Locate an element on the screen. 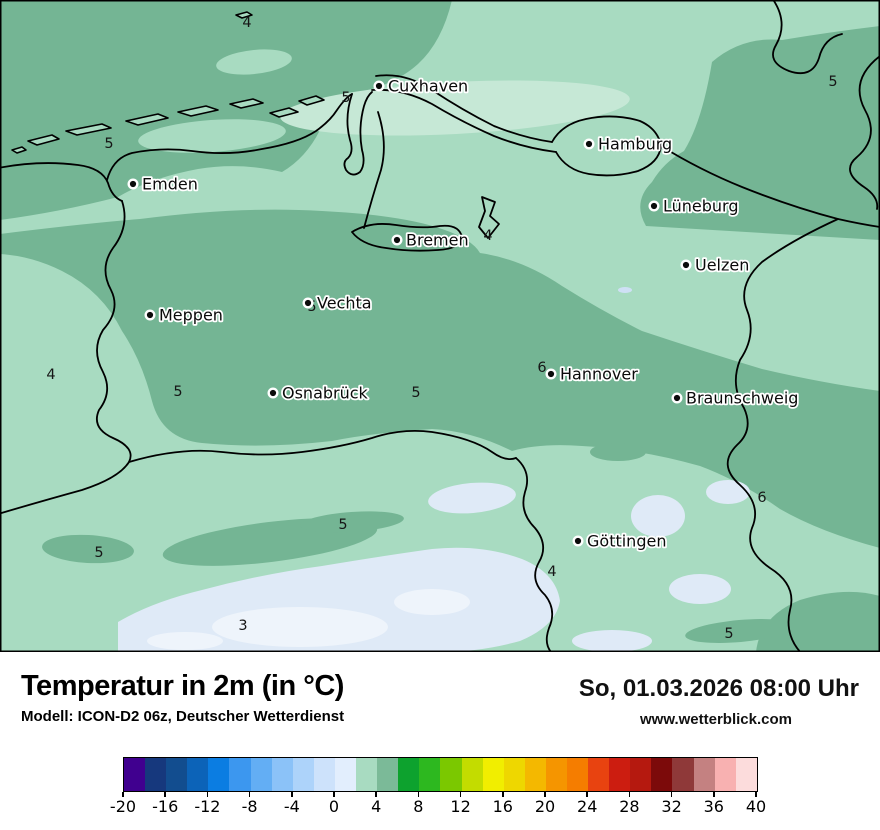 This screenshot has height=830, width=880. border-netherlands is located at coordinates (66, 357).